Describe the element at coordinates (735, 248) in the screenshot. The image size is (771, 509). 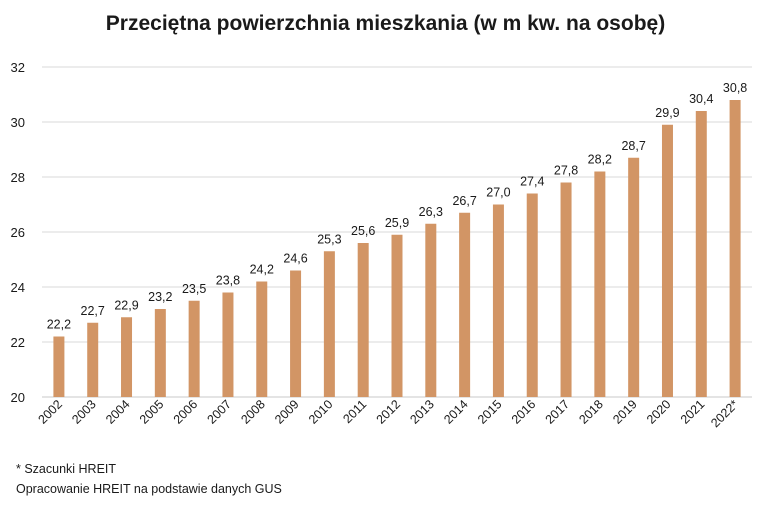
I see `bar-2022*` at that location.